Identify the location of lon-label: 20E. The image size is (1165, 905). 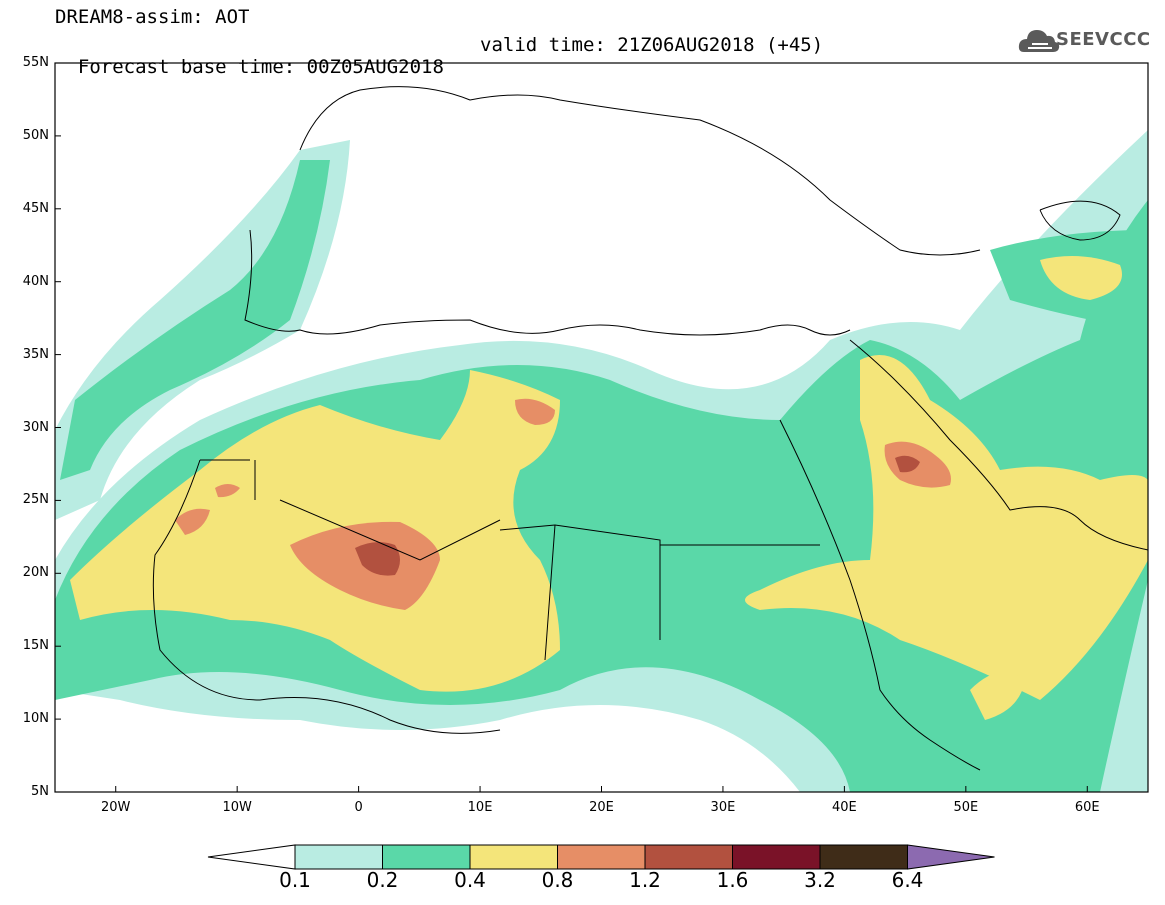
(601, 807).